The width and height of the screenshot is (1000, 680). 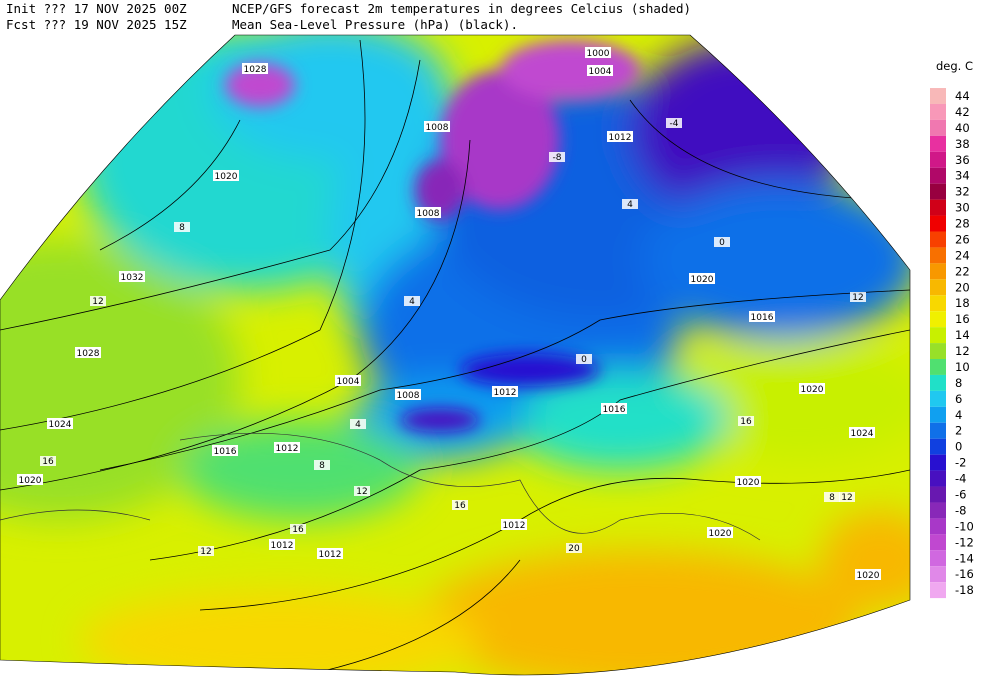 I want to click on legend-label: -18, so click(x=964, y=590).